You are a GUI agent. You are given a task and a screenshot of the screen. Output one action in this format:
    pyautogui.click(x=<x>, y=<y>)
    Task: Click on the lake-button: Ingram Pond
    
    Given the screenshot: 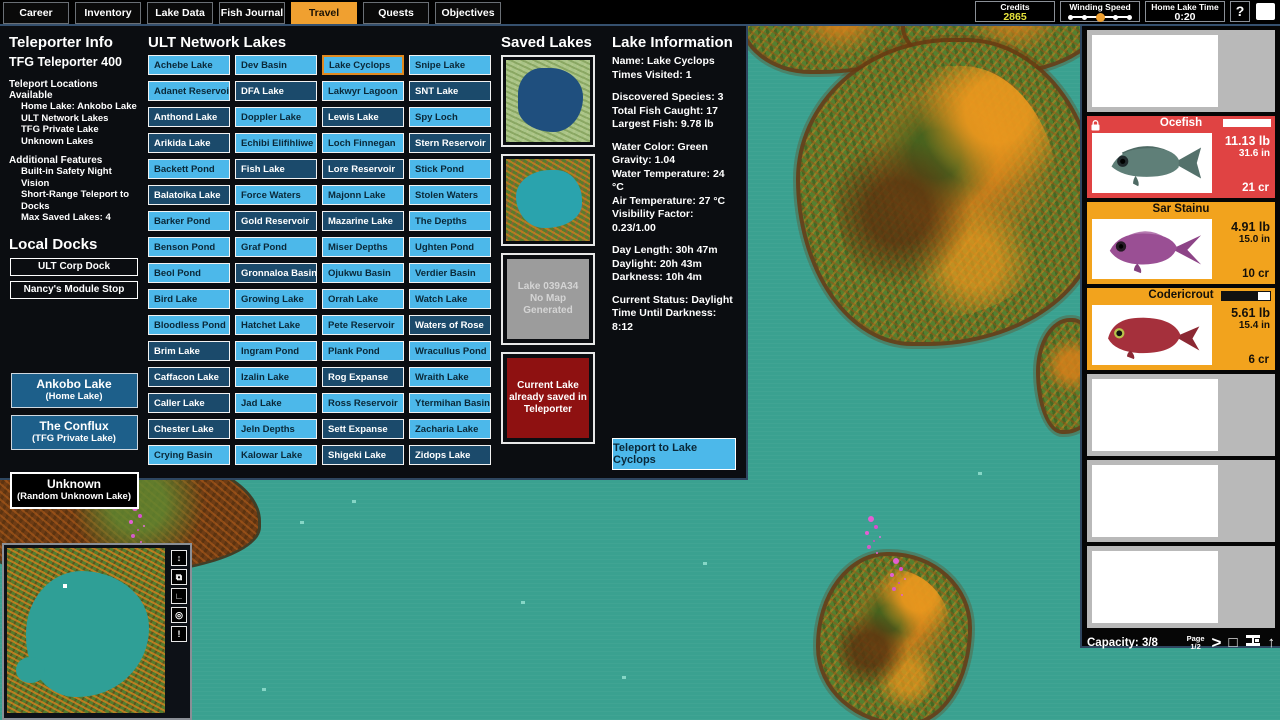 What is the action you would take?
    pyautogui.click(x=276, y=351)
    